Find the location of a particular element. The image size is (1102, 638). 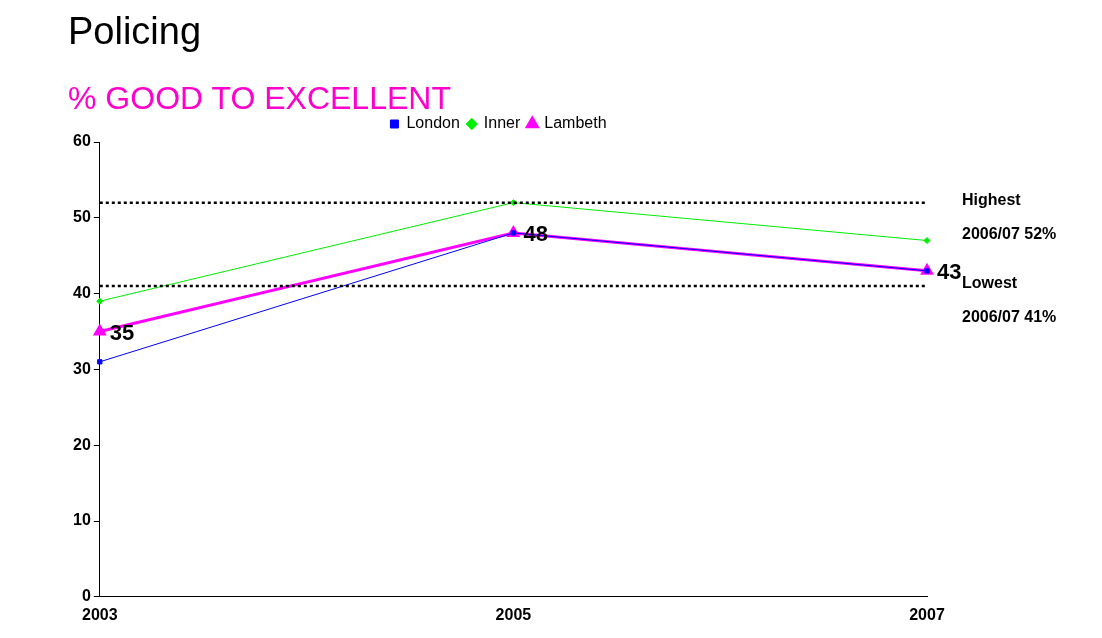

x-tick-label: 2003 is located at coordinates (100, 614).